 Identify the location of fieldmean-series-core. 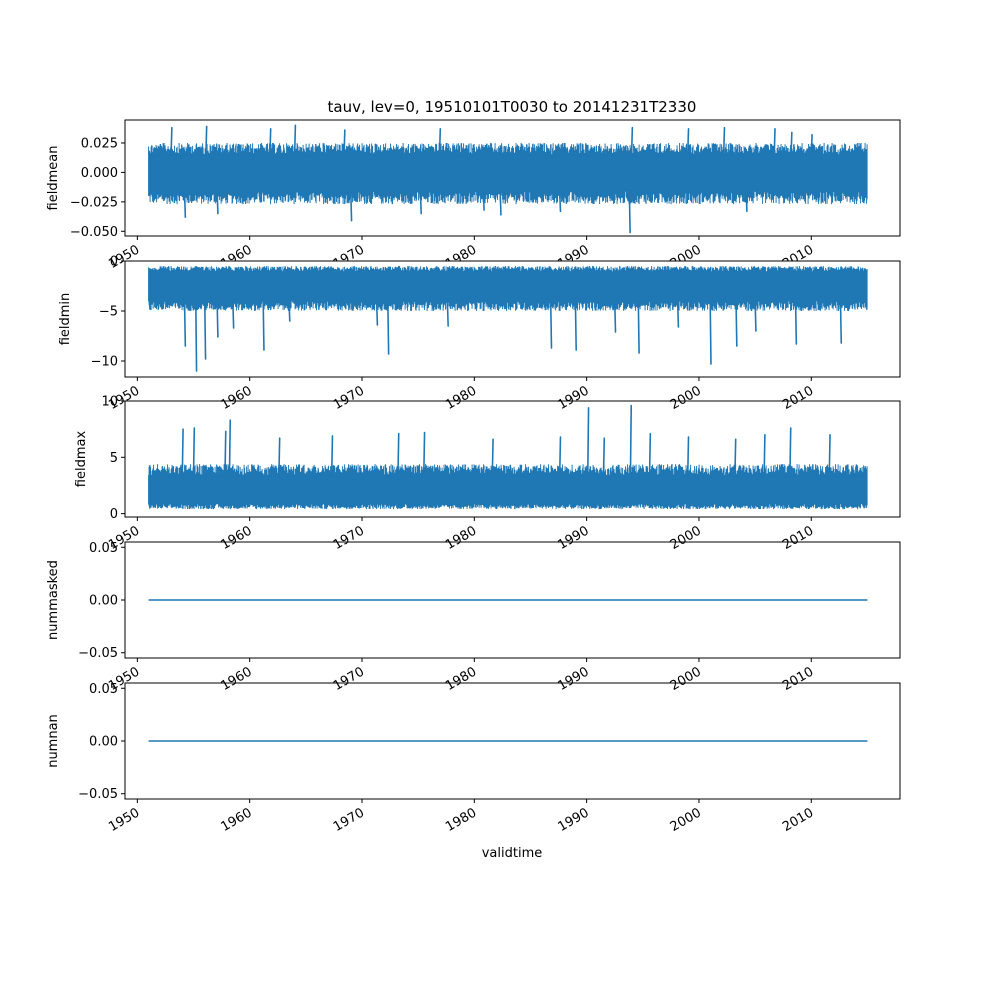
(508, 173).